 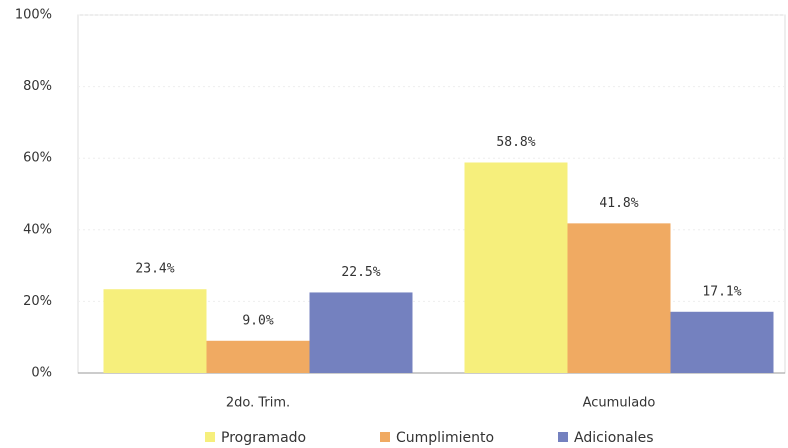 I want to click on y-tick-label: 20%, so click(x=37, y=301).